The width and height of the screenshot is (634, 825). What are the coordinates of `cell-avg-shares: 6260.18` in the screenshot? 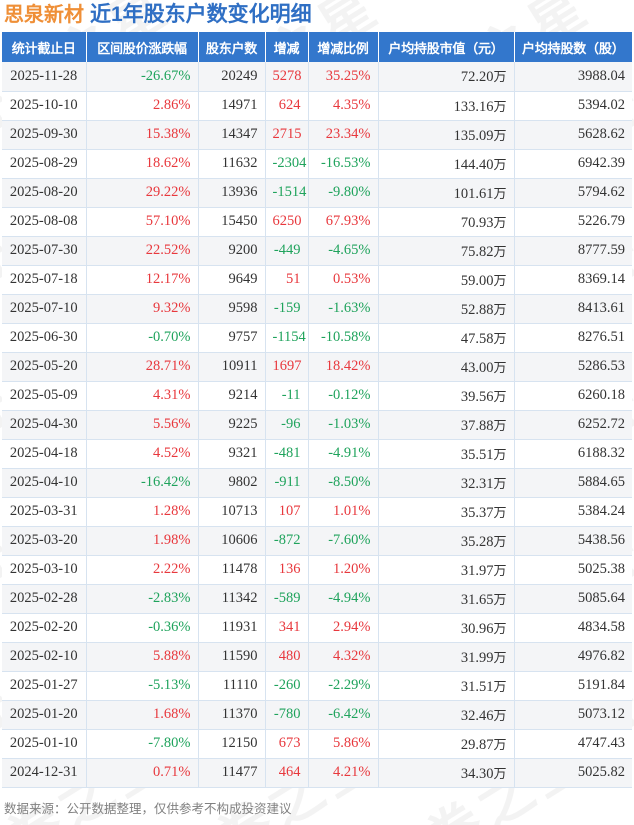 It's located at (573, 396).